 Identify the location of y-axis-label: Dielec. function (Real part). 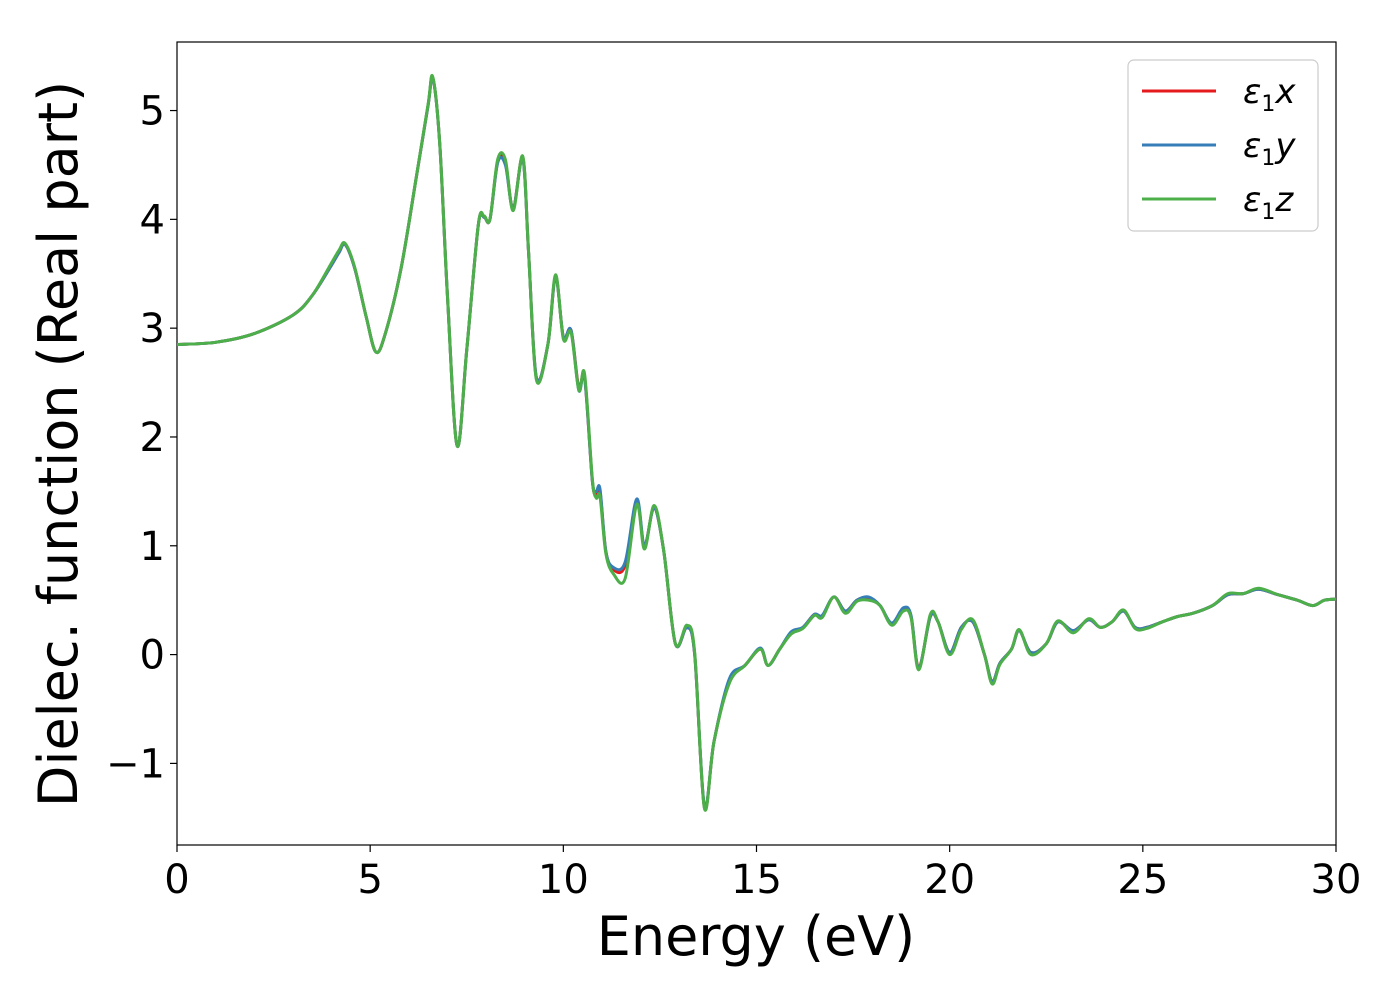
(58, 444).